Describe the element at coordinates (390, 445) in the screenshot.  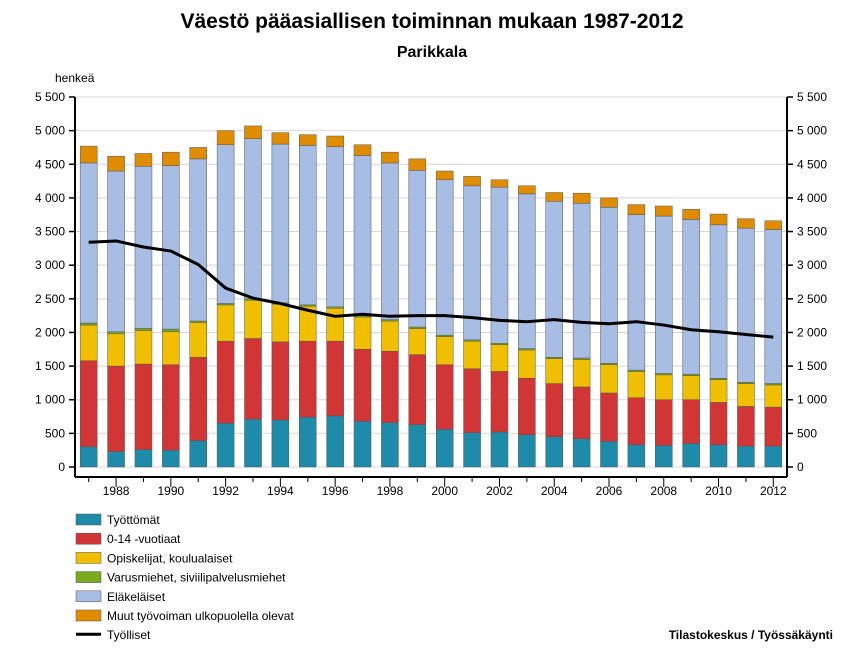
I see `bar-segment-1998-s0` at that location.